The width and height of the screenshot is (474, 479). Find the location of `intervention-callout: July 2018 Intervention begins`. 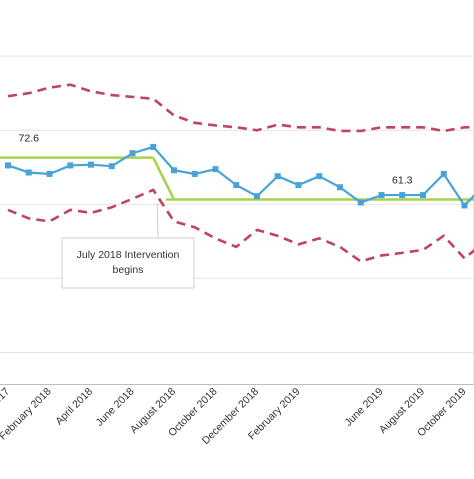

intervention-callout: July 2018 Intervention begins is located at coordinates (128, 246).